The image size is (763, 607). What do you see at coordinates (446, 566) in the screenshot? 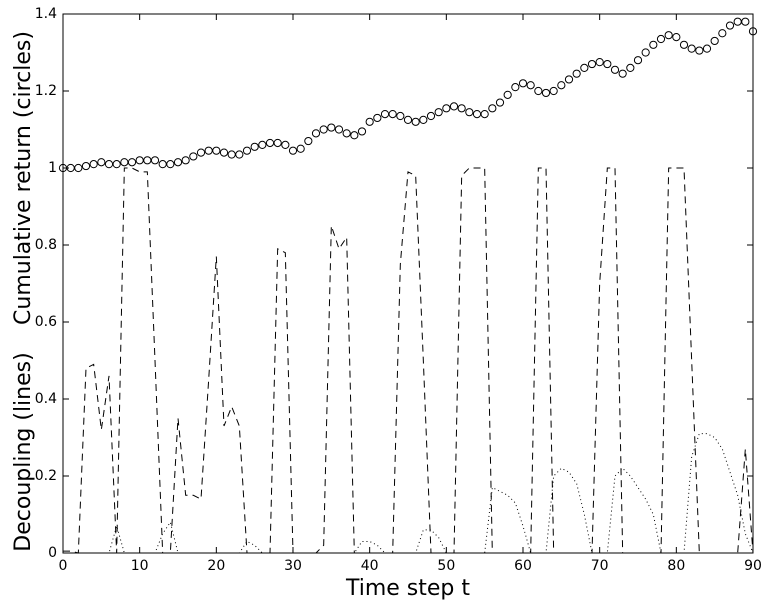
I see `x-tick-label: 50` at bounding box center [446, 566].